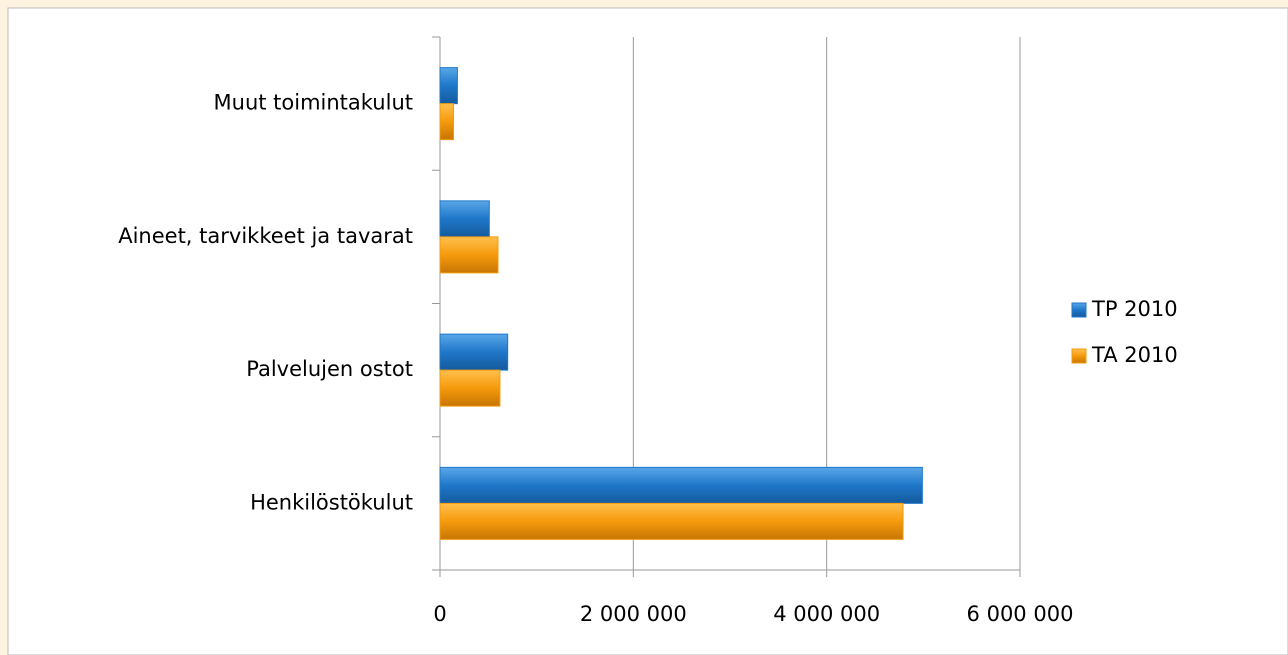 The image size is (1288, 655). What do you see at coordinates (1134, 355) in the screenshot?
I see `legend-label: TA 2010` at bounding box center [1134, 355].